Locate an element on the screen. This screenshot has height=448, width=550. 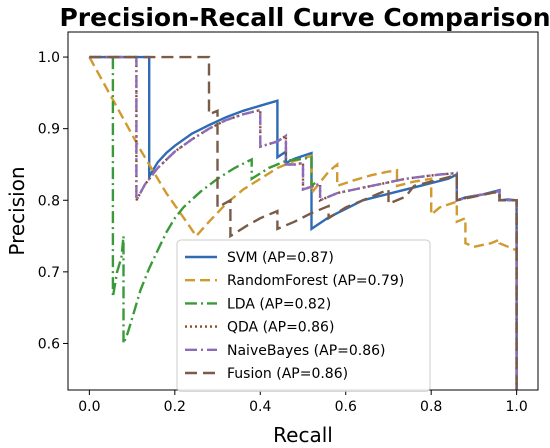
legend-label-3: QDA (AP=0.86) is located at coordinates (280, 328).